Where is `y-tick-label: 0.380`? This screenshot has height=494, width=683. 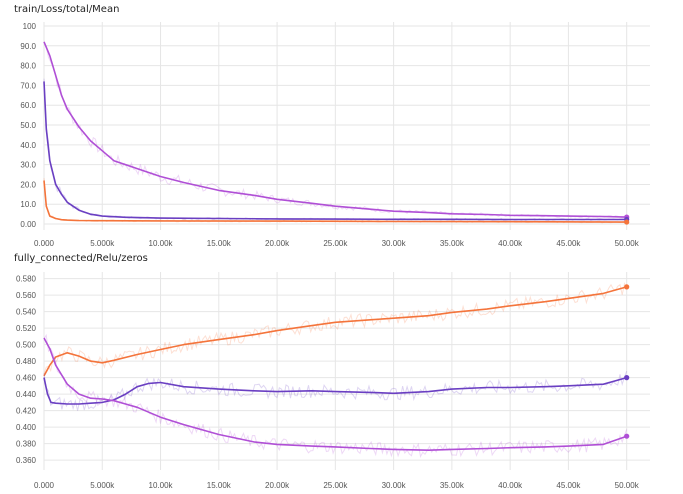
y-tick-label: 0.380 is located at coordinates (26, 444).